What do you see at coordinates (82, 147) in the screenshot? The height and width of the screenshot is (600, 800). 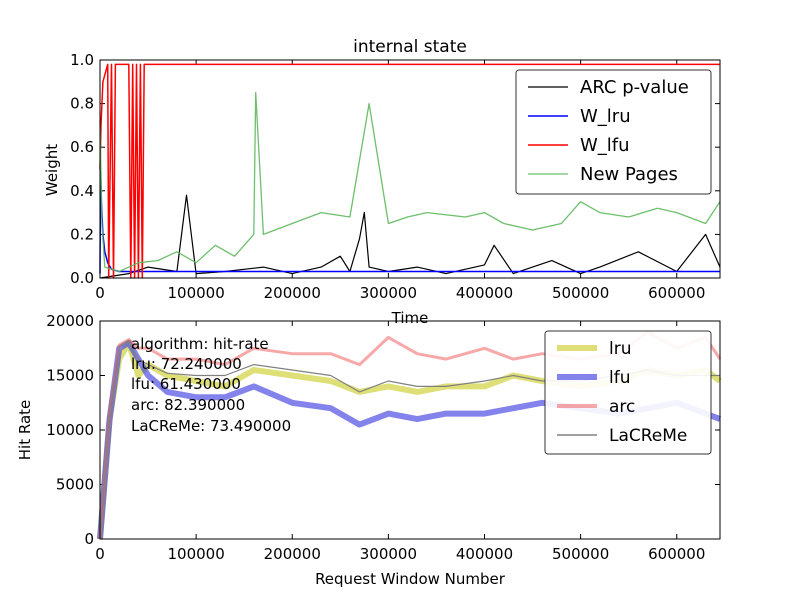 I see `y-tick-label: 0.6` at bounding box center [82, 147].